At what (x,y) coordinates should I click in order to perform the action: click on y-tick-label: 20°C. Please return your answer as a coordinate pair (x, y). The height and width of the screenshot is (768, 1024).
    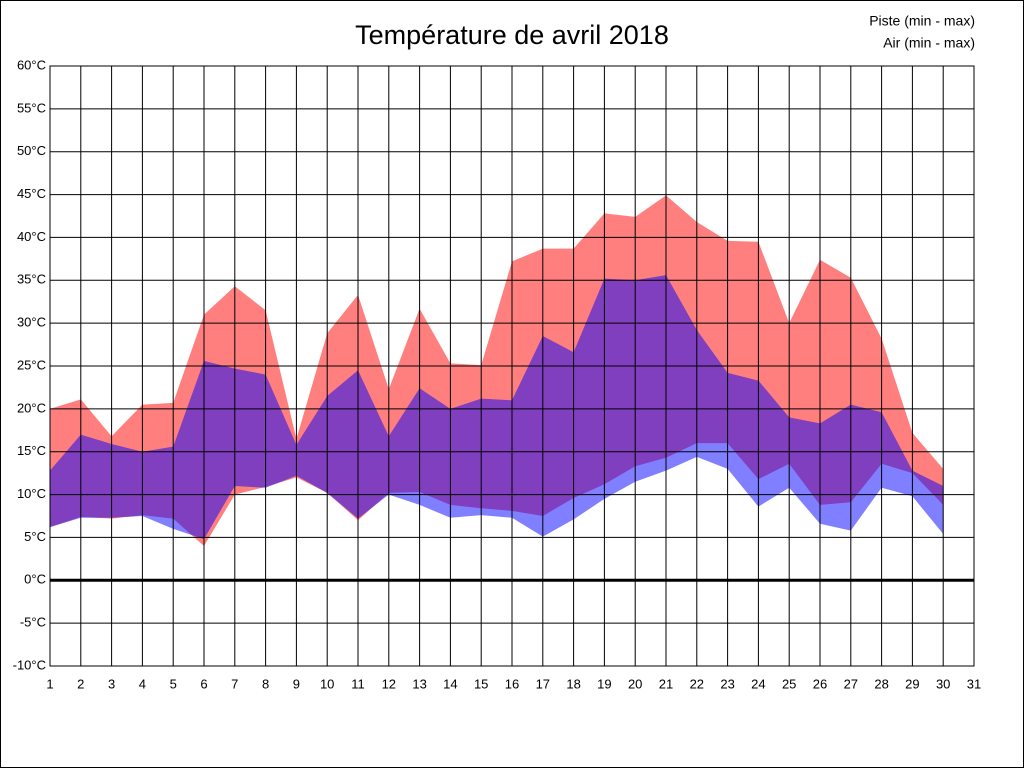
    Looking at the image, I should click on (31, 407).